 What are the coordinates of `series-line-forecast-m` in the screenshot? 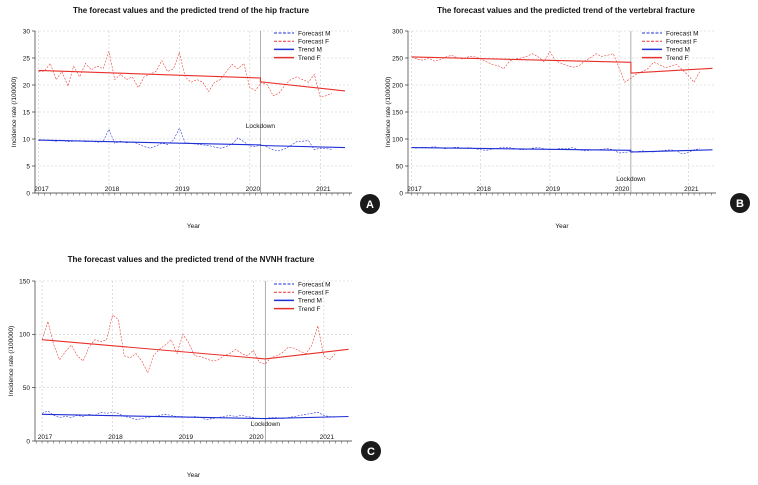 It's located at (185, 139).